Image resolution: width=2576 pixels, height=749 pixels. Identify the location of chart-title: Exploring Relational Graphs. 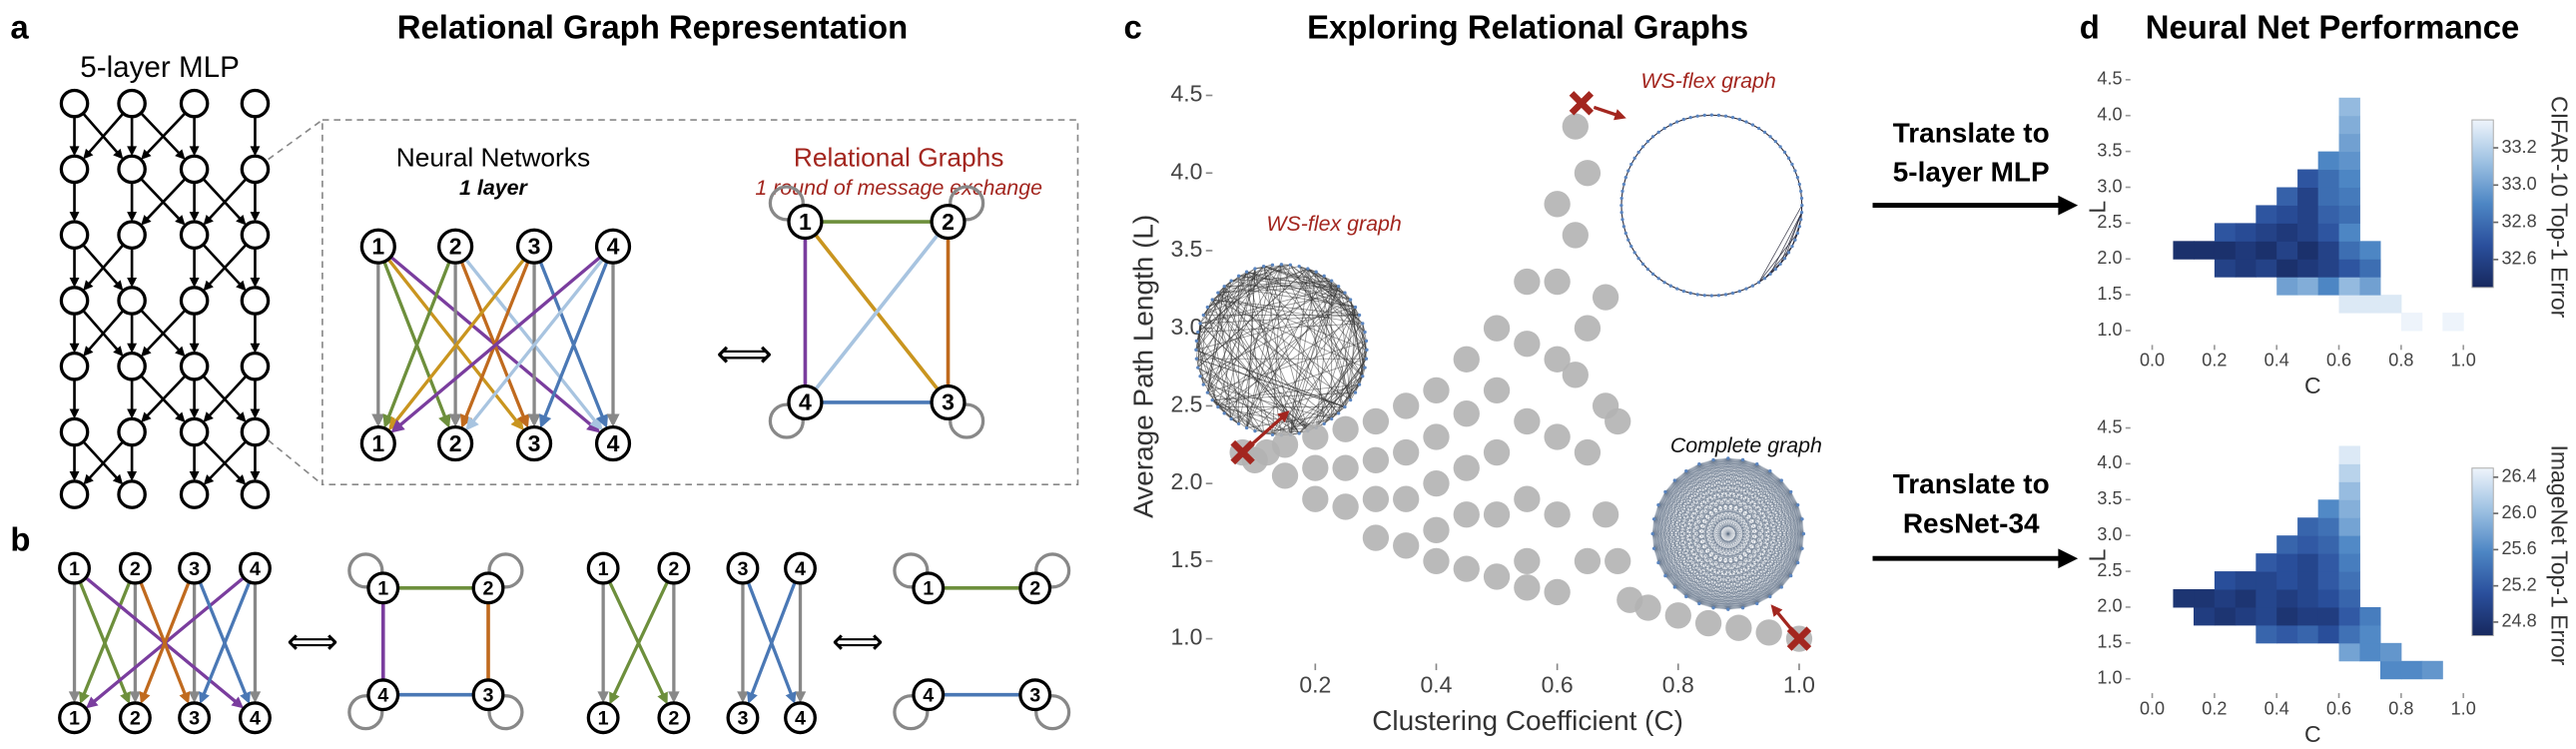
(1527, 26).